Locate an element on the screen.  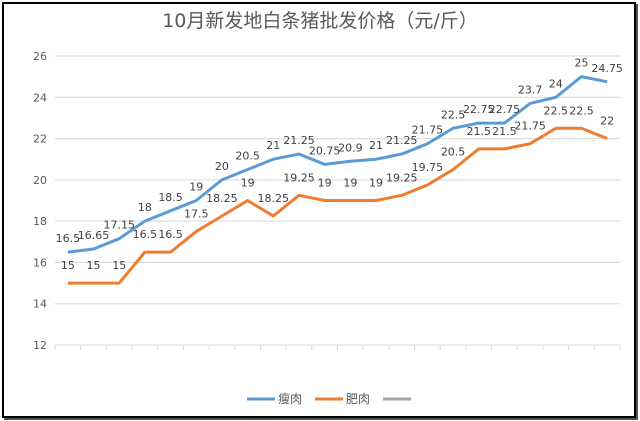
data-label: 18.5 is located at coordinates (170, 197).